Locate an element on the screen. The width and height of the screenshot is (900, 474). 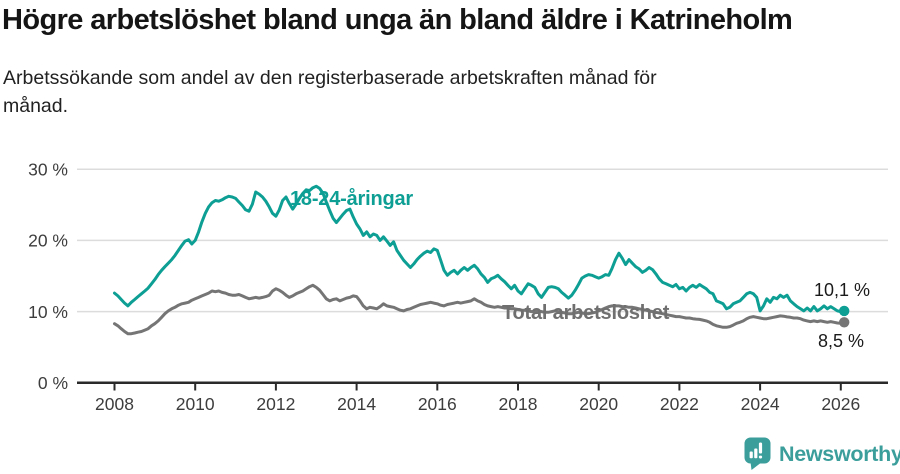
x-tick-label-2014: 2014 is located at coordinates (356, 404).